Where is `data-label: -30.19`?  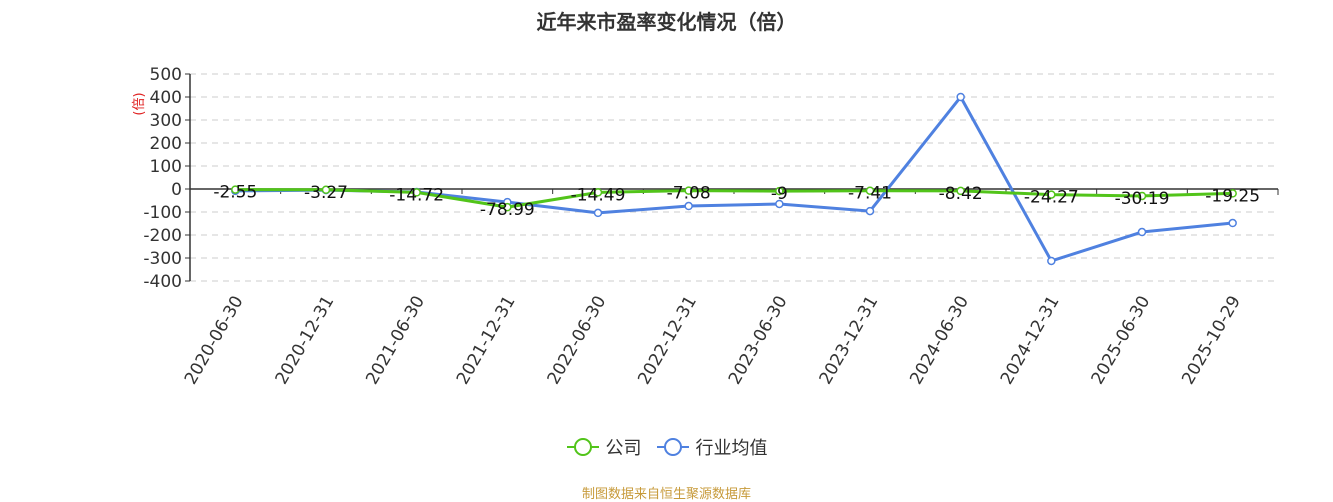
data-label: -30.19 is located at coordinates (1142, 199).